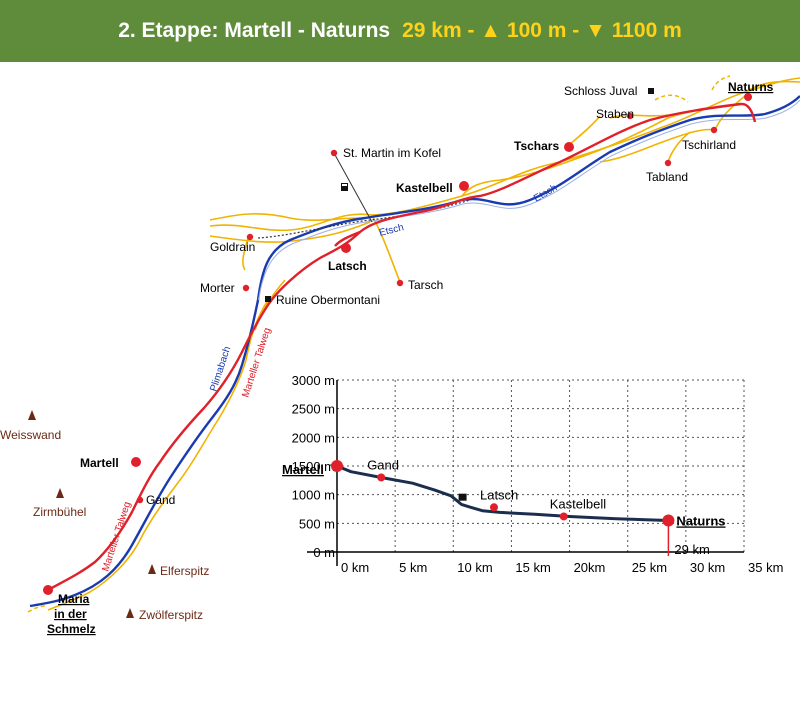  Describe the element at coordinates (232, 247) in the screenshot. I see `label-goldrain: Goldrain` at that location.